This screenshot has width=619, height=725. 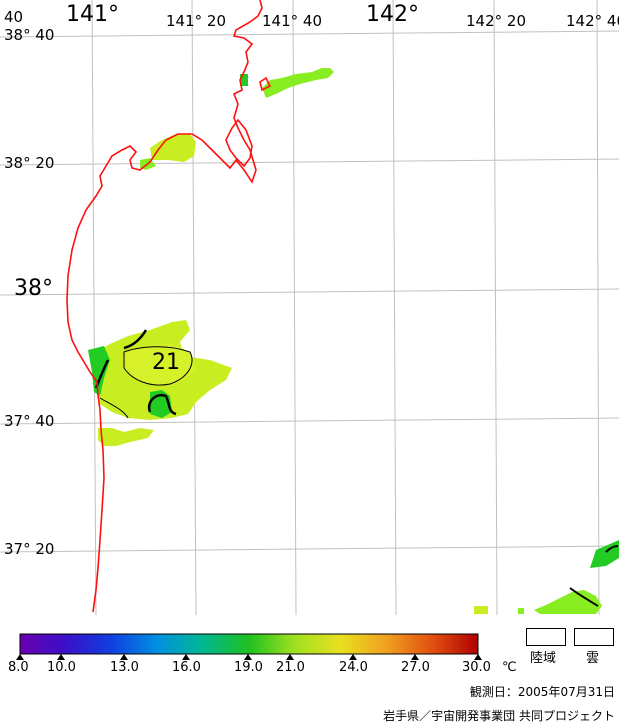 I want to click on colorbar-tick-marks, so click(x=249, y=657).